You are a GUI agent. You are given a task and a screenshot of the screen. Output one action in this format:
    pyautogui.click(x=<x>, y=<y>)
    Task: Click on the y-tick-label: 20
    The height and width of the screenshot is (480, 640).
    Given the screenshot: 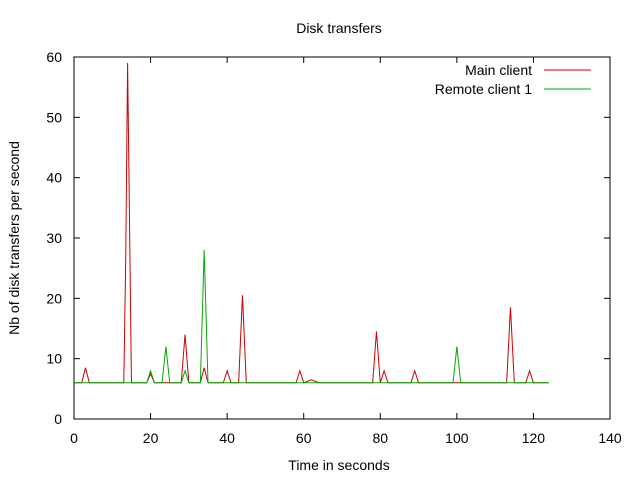 What is the action you would take?
    pyautogui.click(x=54, y=298)
    